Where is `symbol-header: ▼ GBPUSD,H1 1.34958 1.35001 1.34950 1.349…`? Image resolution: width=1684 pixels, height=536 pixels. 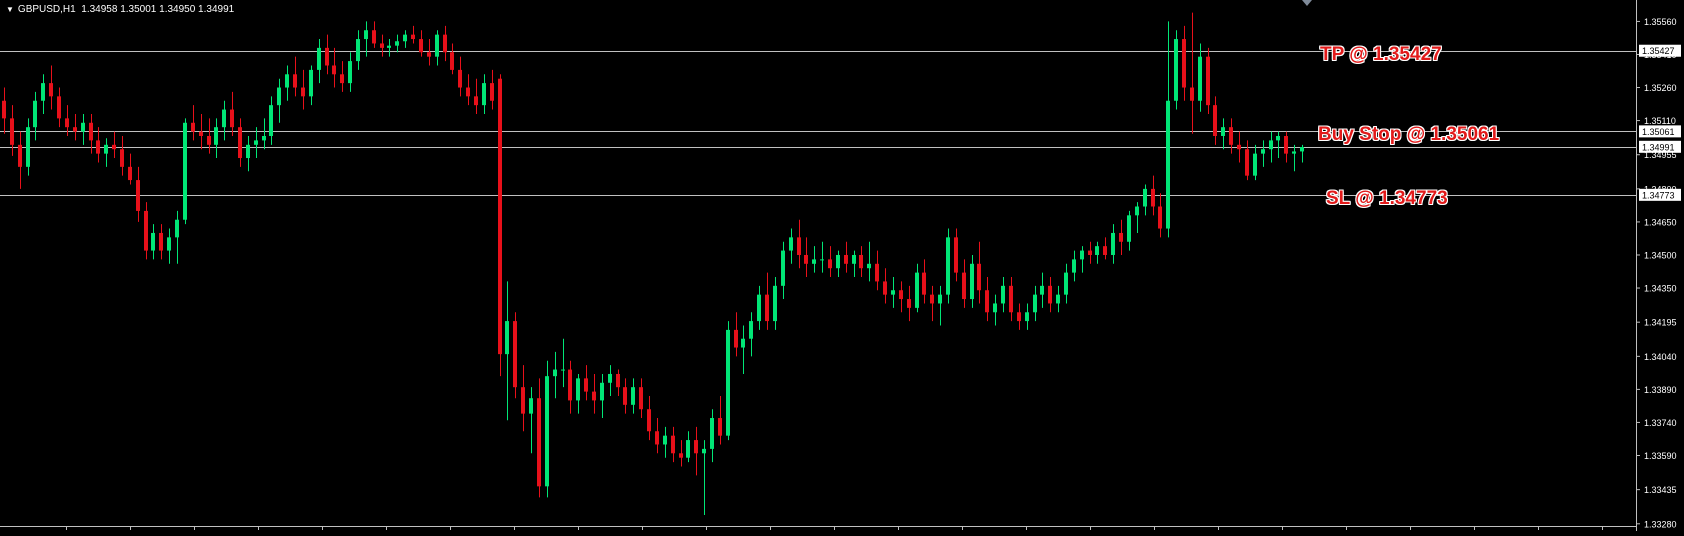
symbol-header: ▼ GBPUSD,H1 1.34958 1.35001 1.34950 1.349… is located at coordinates (120, 9).